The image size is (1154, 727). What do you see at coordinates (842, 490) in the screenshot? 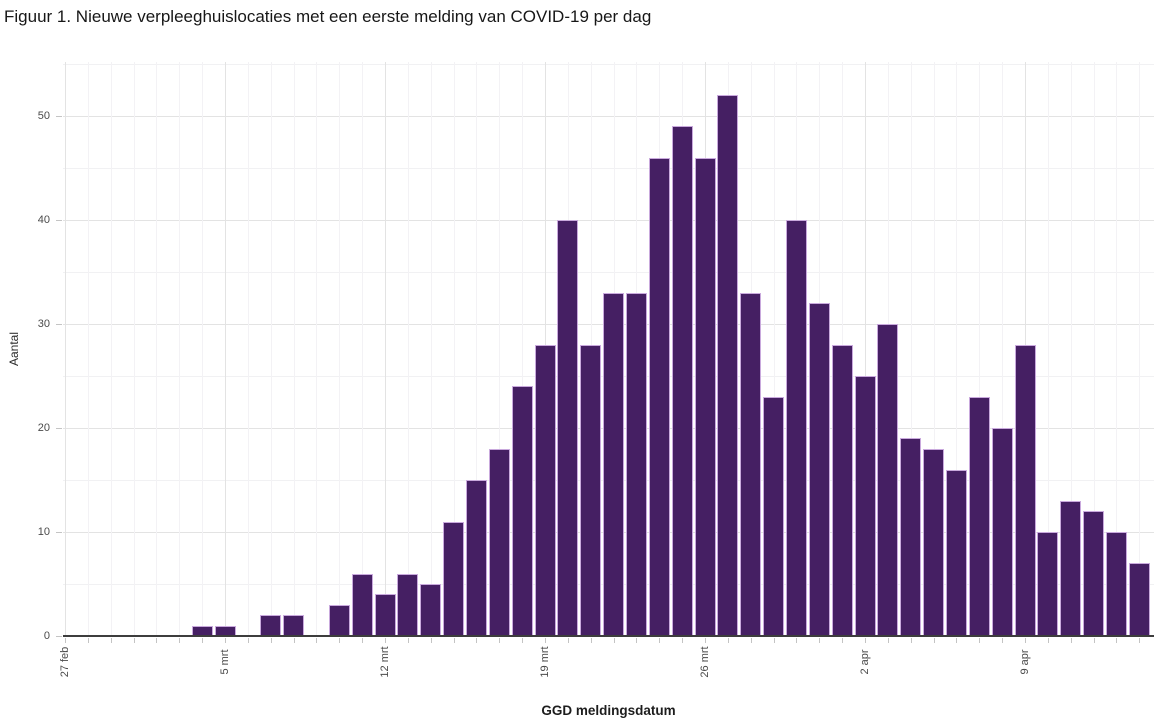
I see `bar-1-apr` at bounding box center [842, 490].